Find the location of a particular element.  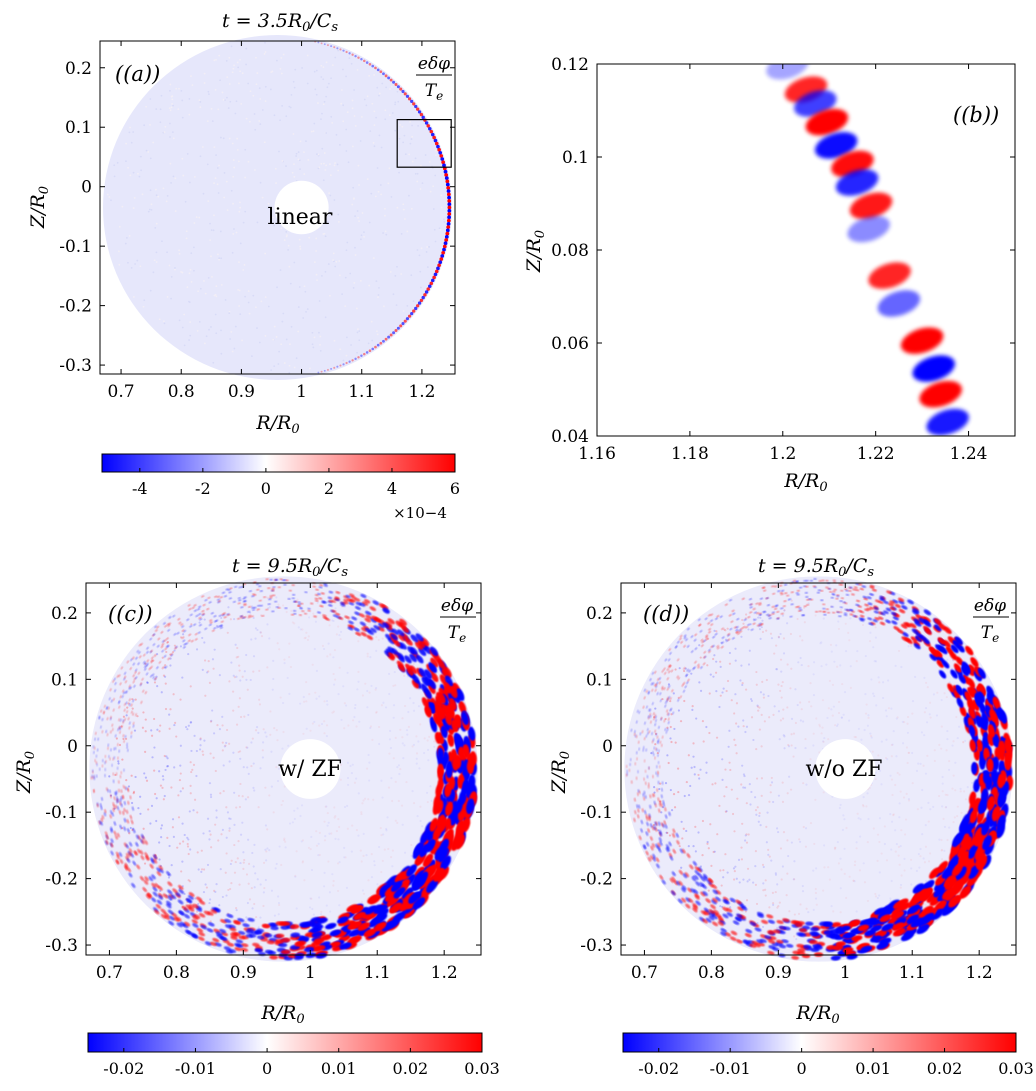

x-tick-label: 1.1 is located at coordinates (377, 973).